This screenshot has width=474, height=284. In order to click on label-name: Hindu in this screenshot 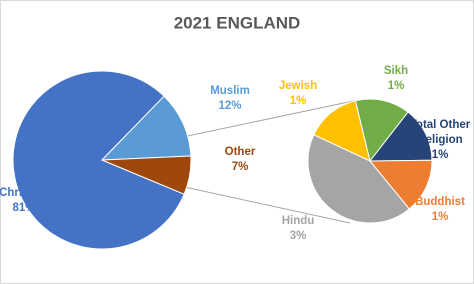, I will do `click(298, 221)`.